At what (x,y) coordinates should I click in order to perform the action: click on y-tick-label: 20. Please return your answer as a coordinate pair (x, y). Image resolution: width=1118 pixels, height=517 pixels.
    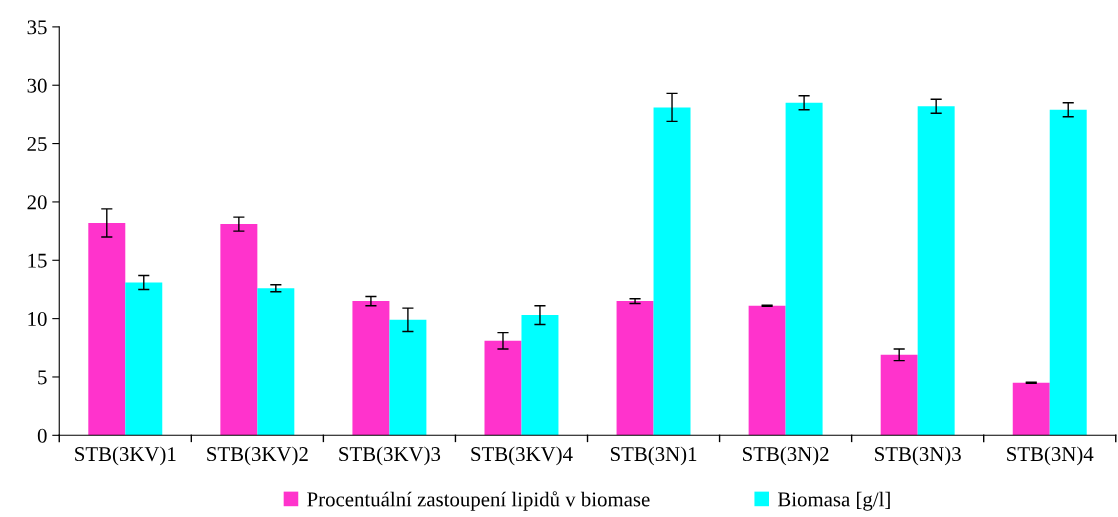
    Looking at the image, I should click on (37, 202).